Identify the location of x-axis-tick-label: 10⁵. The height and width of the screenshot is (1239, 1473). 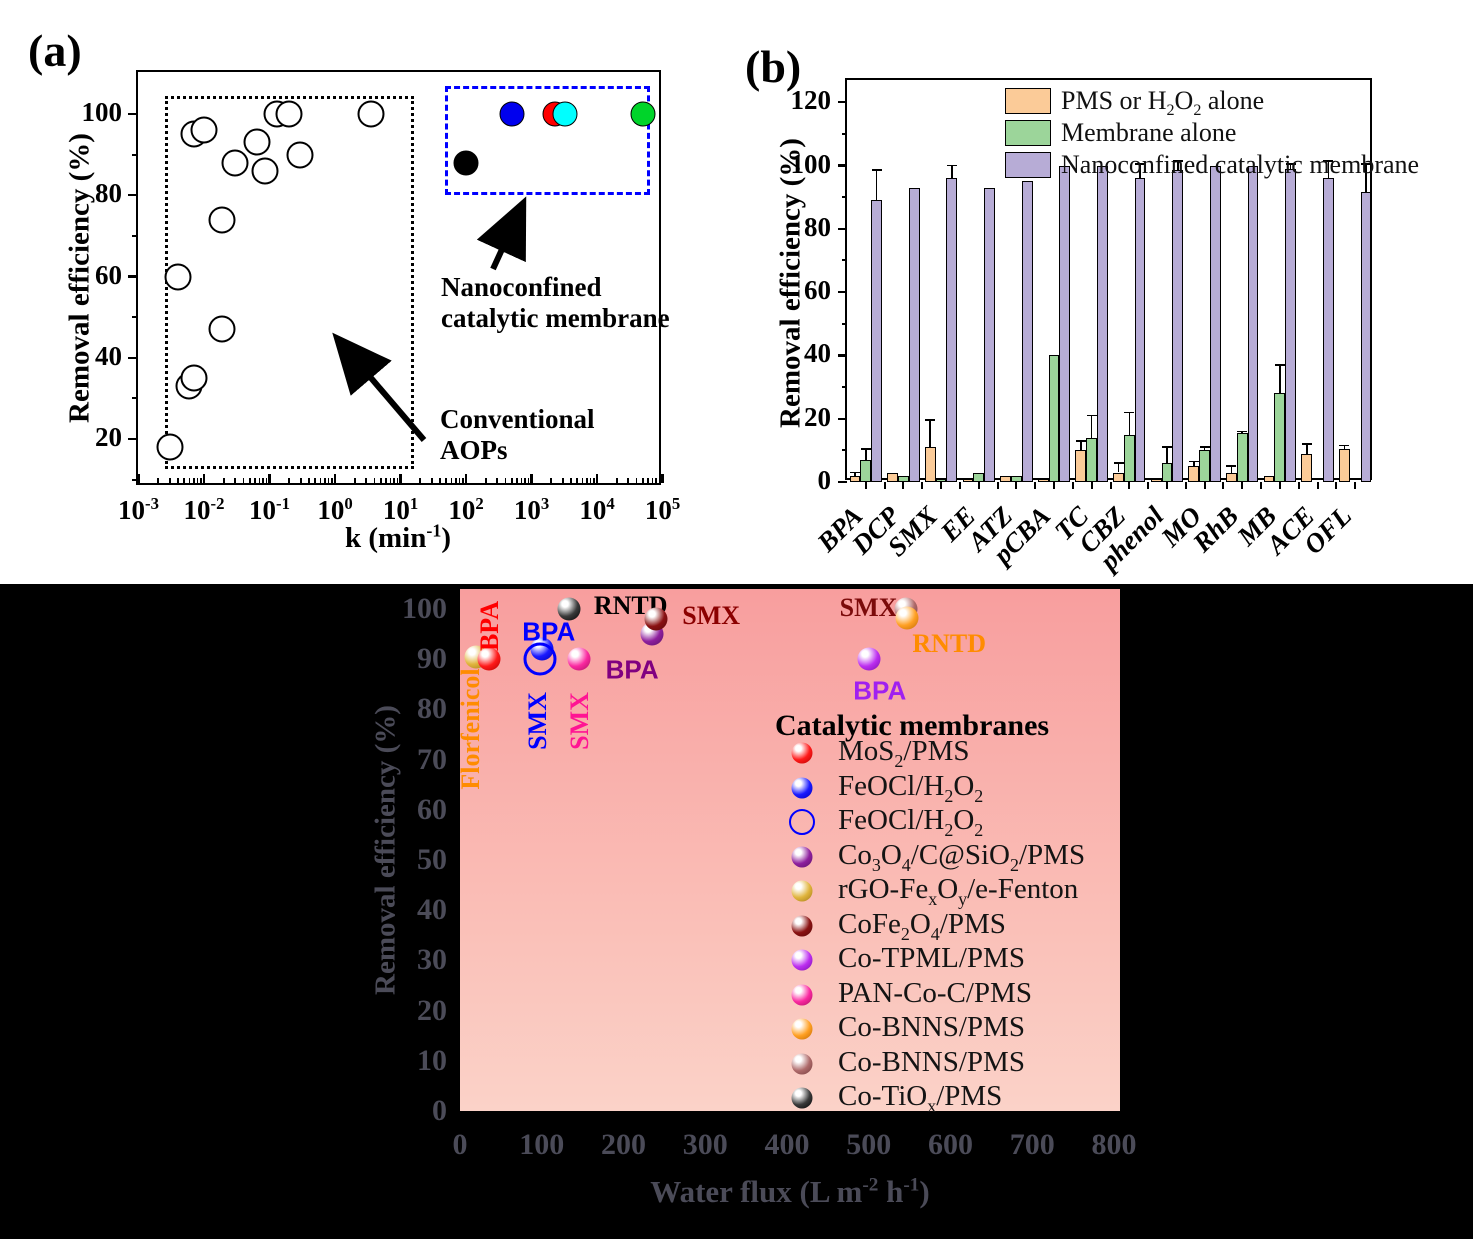
(662, 509).